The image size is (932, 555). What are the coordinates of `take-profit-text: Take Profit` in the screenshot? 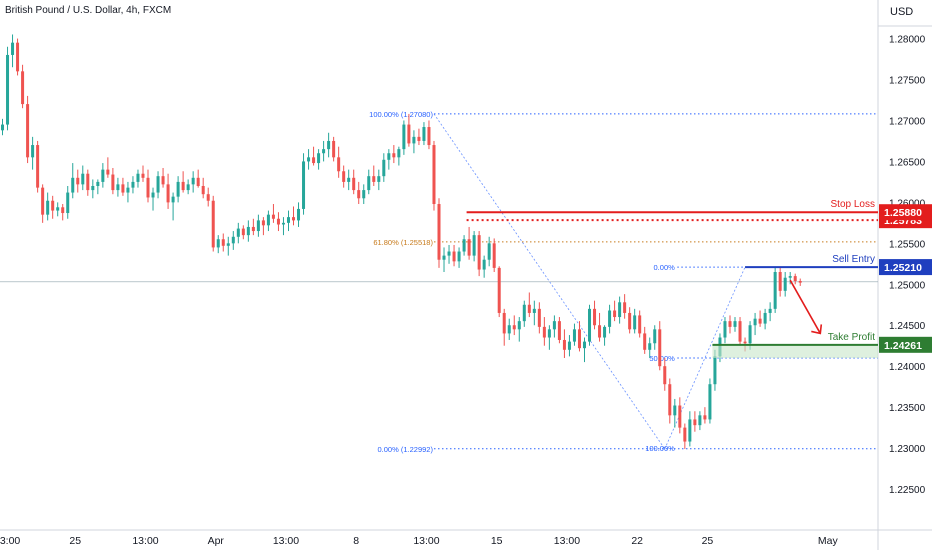 It's located at (851, 337).